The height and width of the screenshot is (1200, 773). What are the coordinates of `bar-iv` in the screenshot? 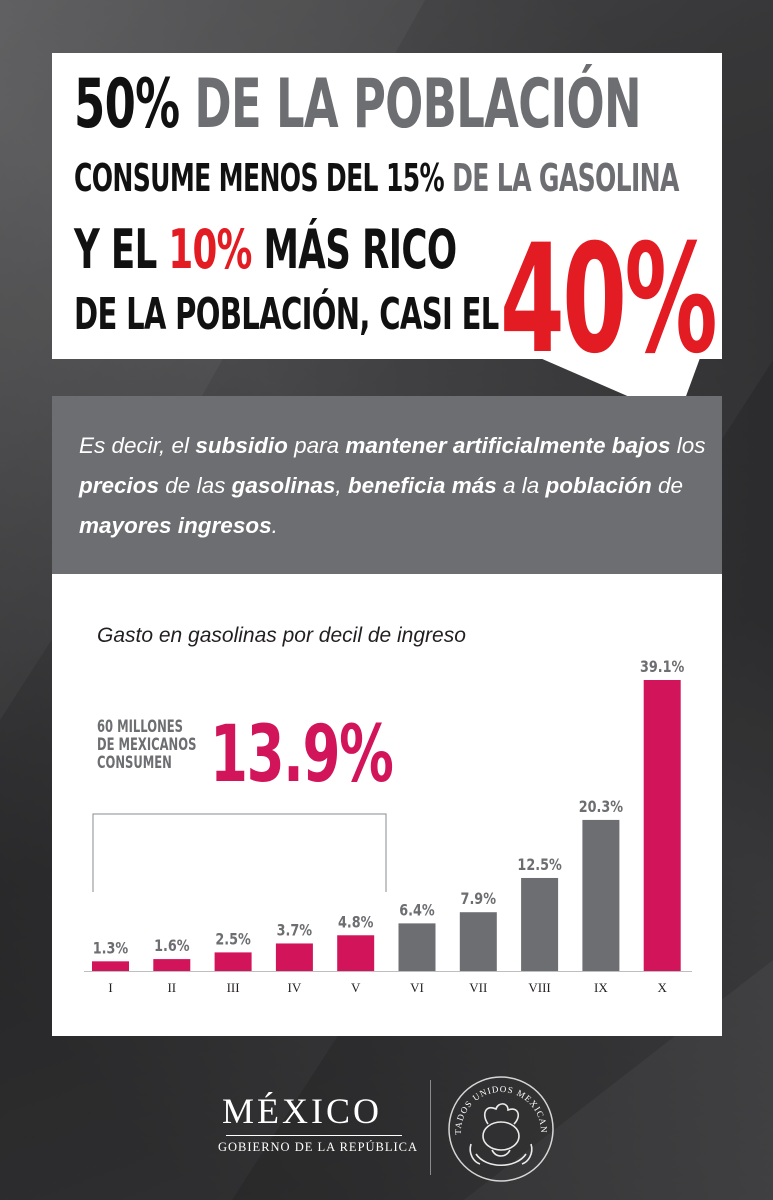 It's located at (294, 957).